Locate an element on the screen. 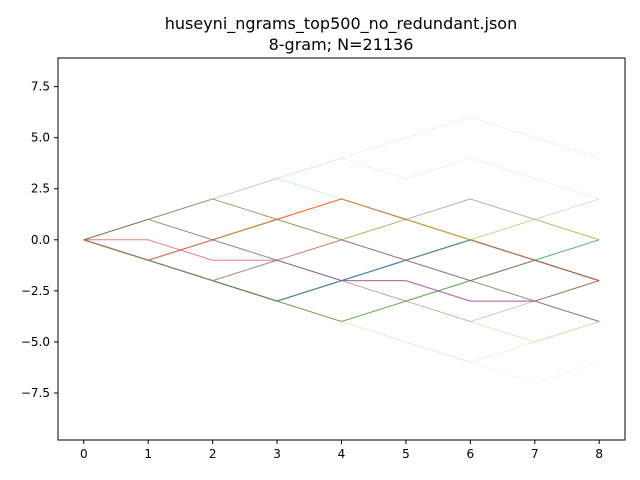  x-tick-label: 1 is located at coordinates (148, 454).